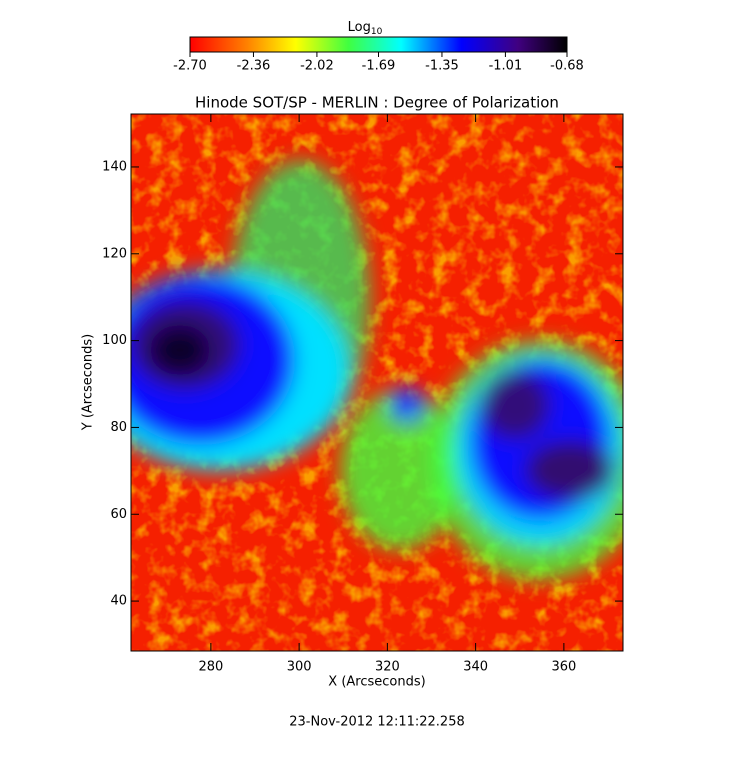  I want to click on colorbar-label: Log10, so click(365, 28).